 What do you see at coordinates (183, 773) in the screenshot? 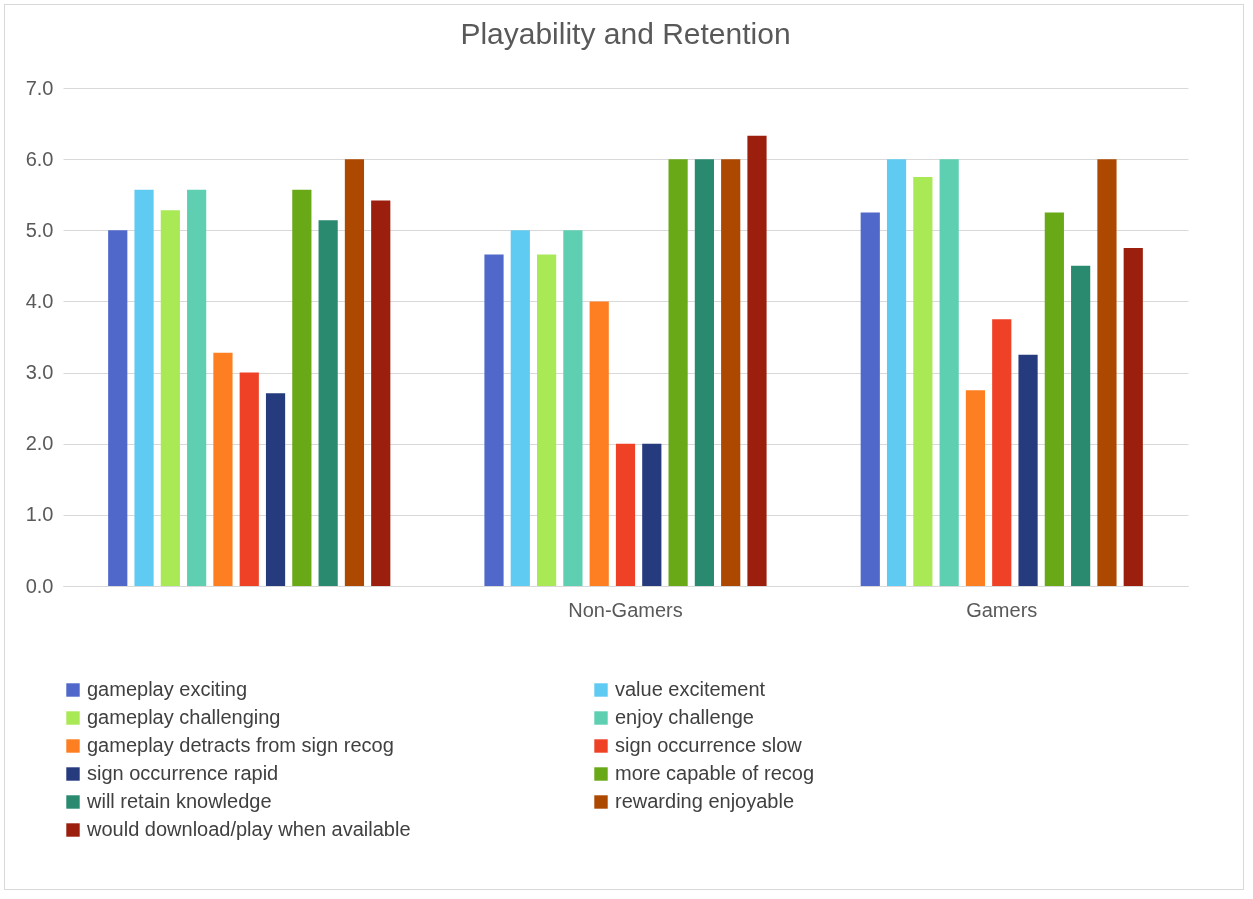
I see `legend-label: sign occurrence rapid` at bounding box center [183, 773].